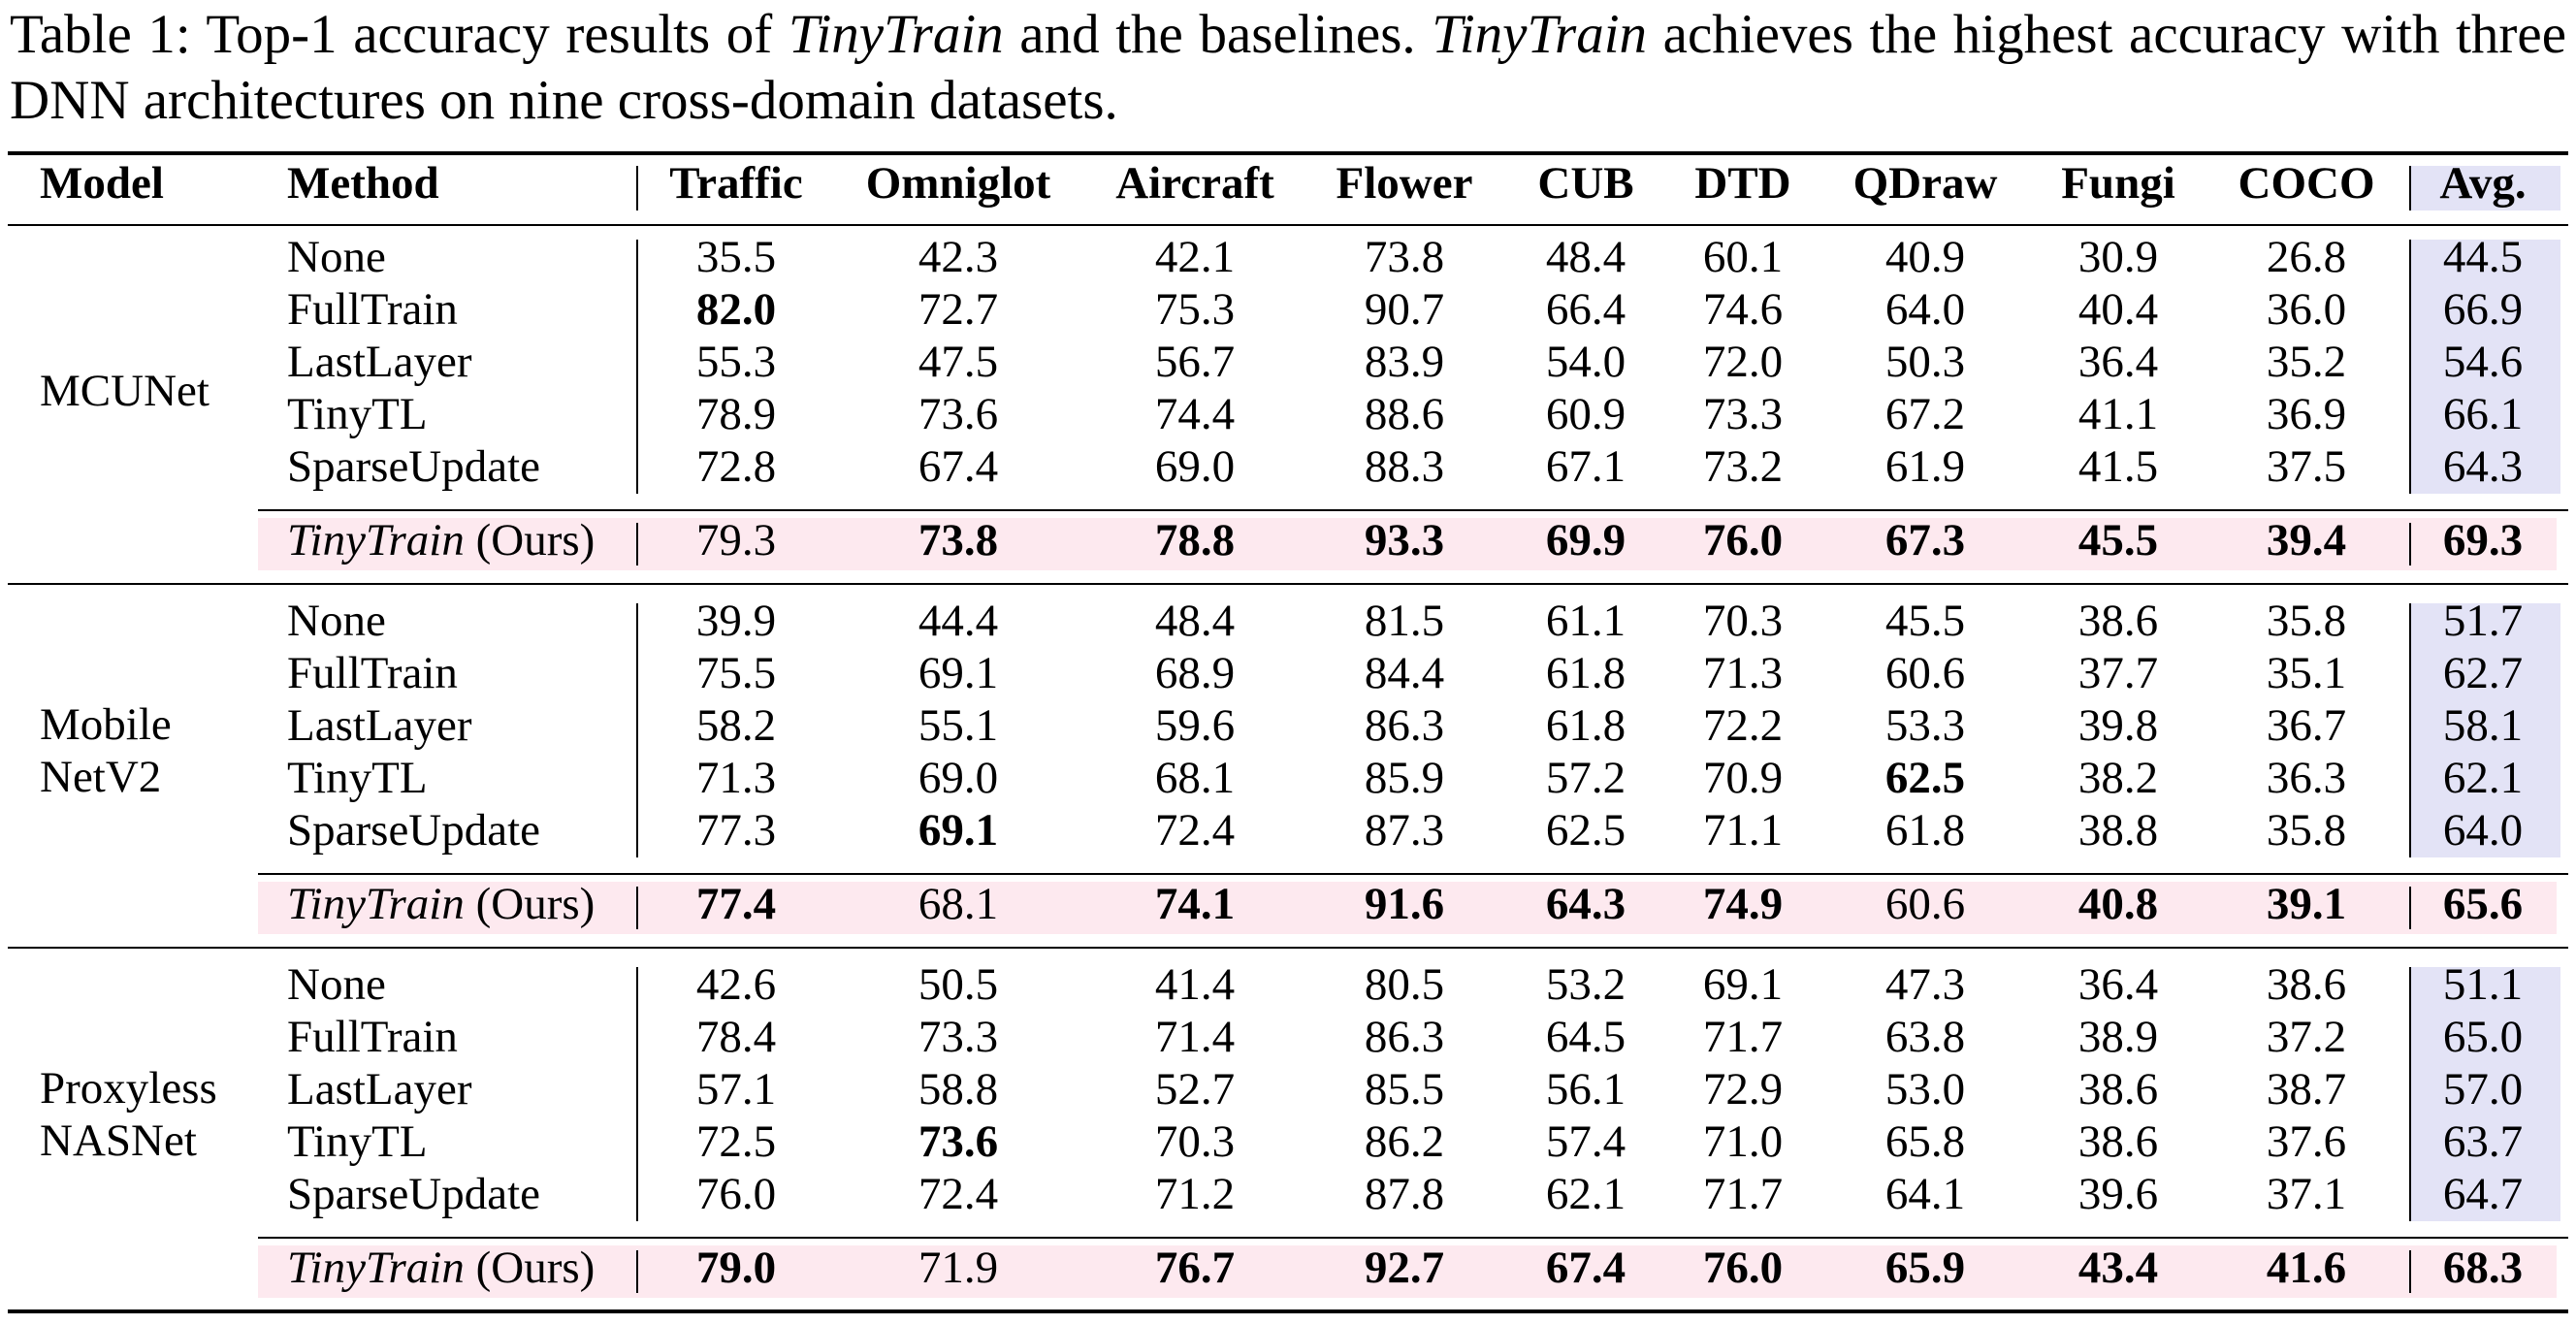 This screenshot has height=1325, width=2576. What do you see at coordinates (1743, 778) in the screenshot?
I see `cell: 70.9` at bounding box center [1743, 778].